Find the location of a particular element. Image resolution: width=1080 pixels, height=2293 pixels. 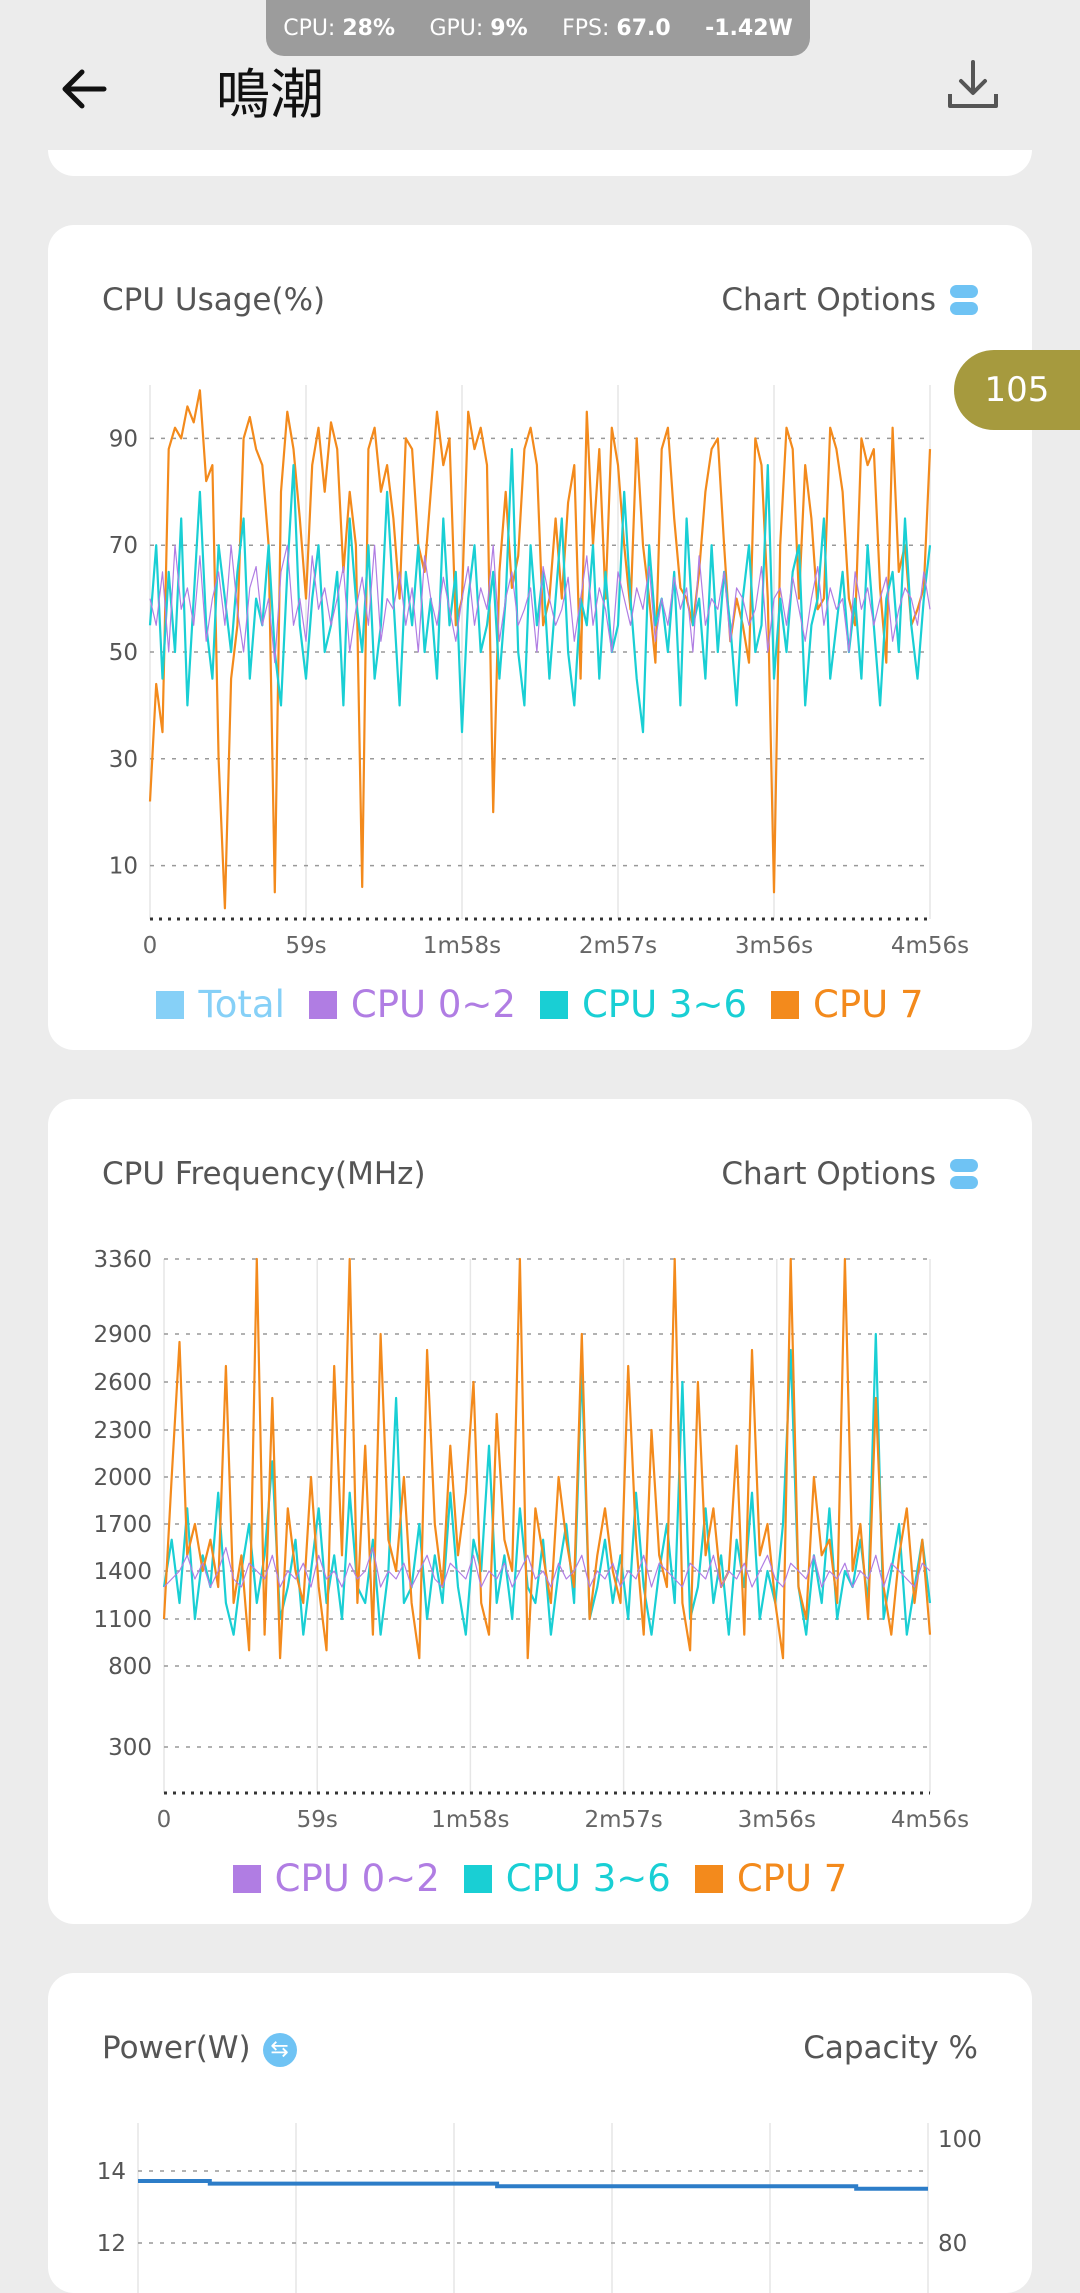

y-tick-label: 10 is located at coordinates (123, 867).